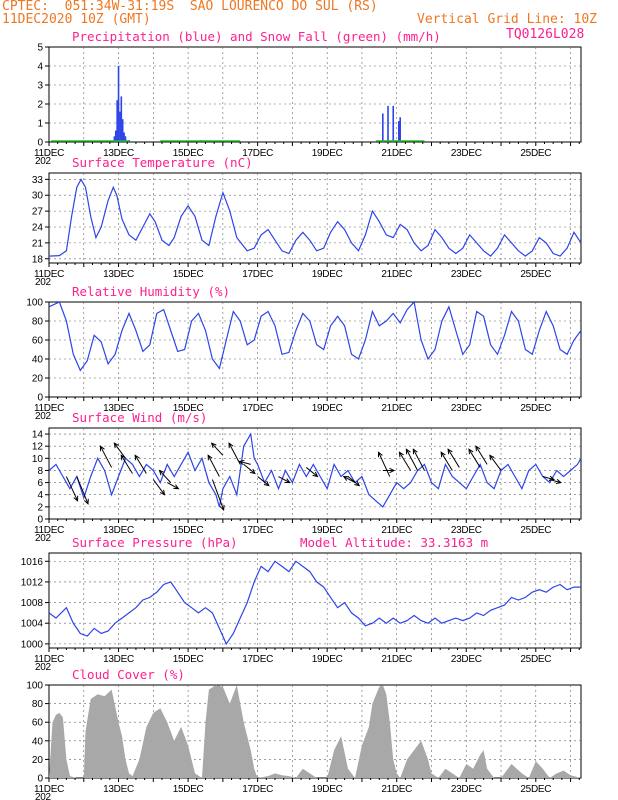  I want to click on temp-series-line, so click(315, 217).